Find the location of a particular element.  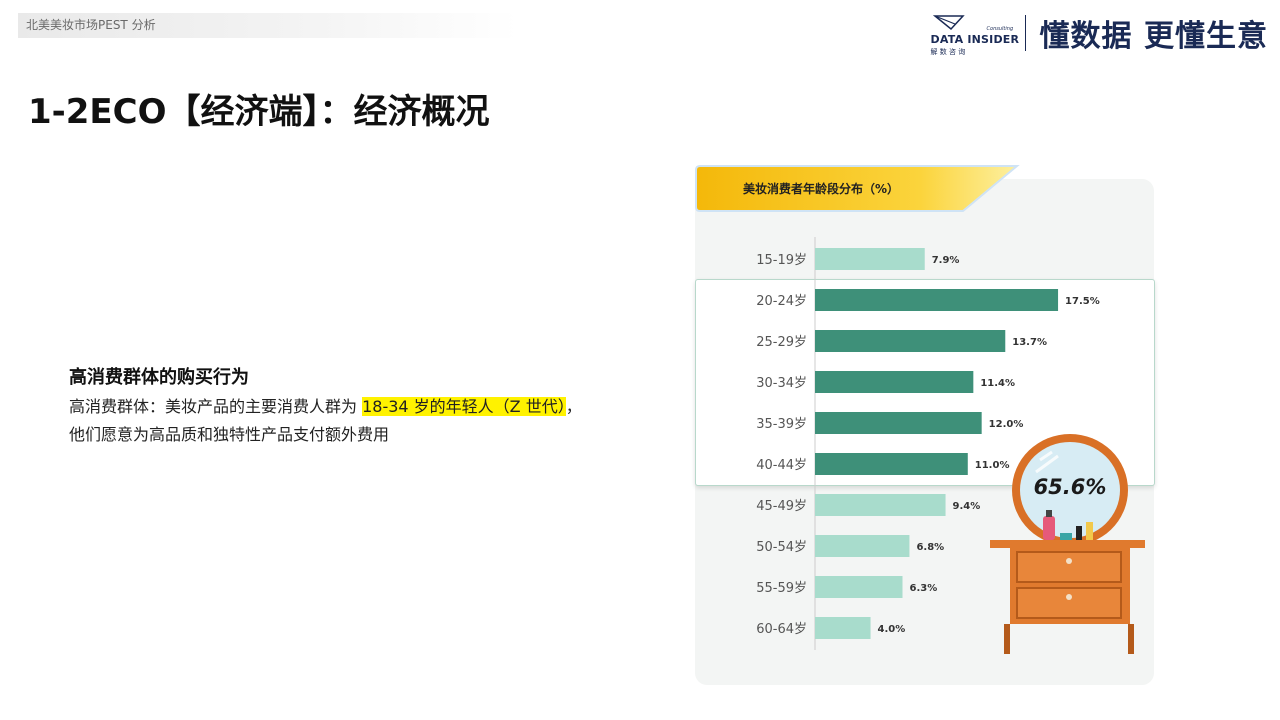

logo-subtext: 解 数 咨 询 is located at coordinates (948, 52).